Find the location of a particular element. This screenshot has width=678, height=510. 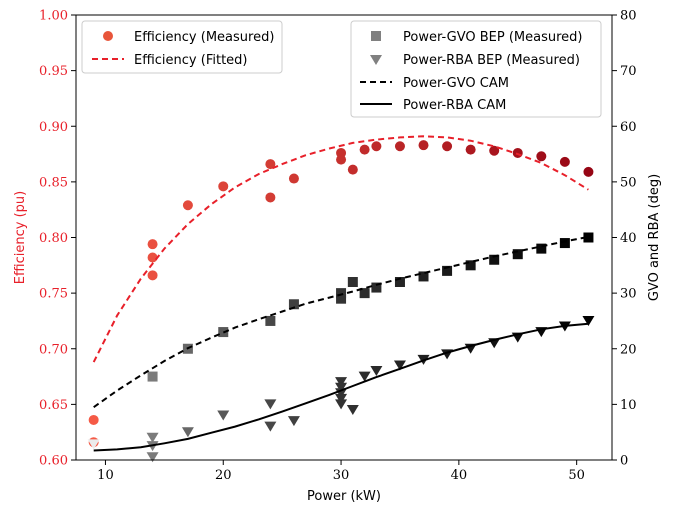

y-right-tick-label: 0 is located at coordinates (624, 461).